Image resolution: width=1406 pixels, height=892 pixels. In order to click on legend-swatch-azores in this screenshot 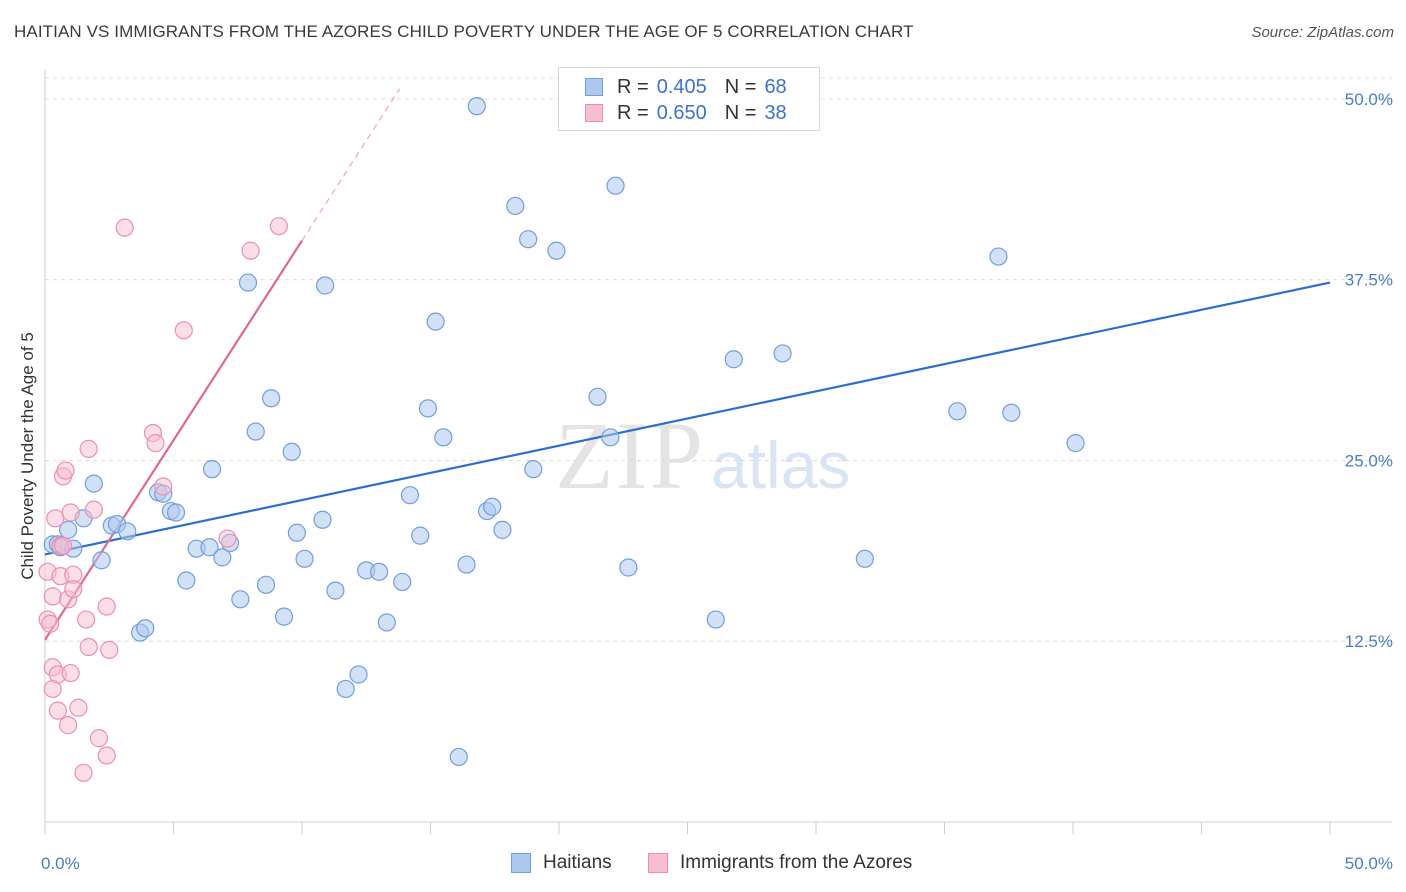, I will do `click(594, 113)`.